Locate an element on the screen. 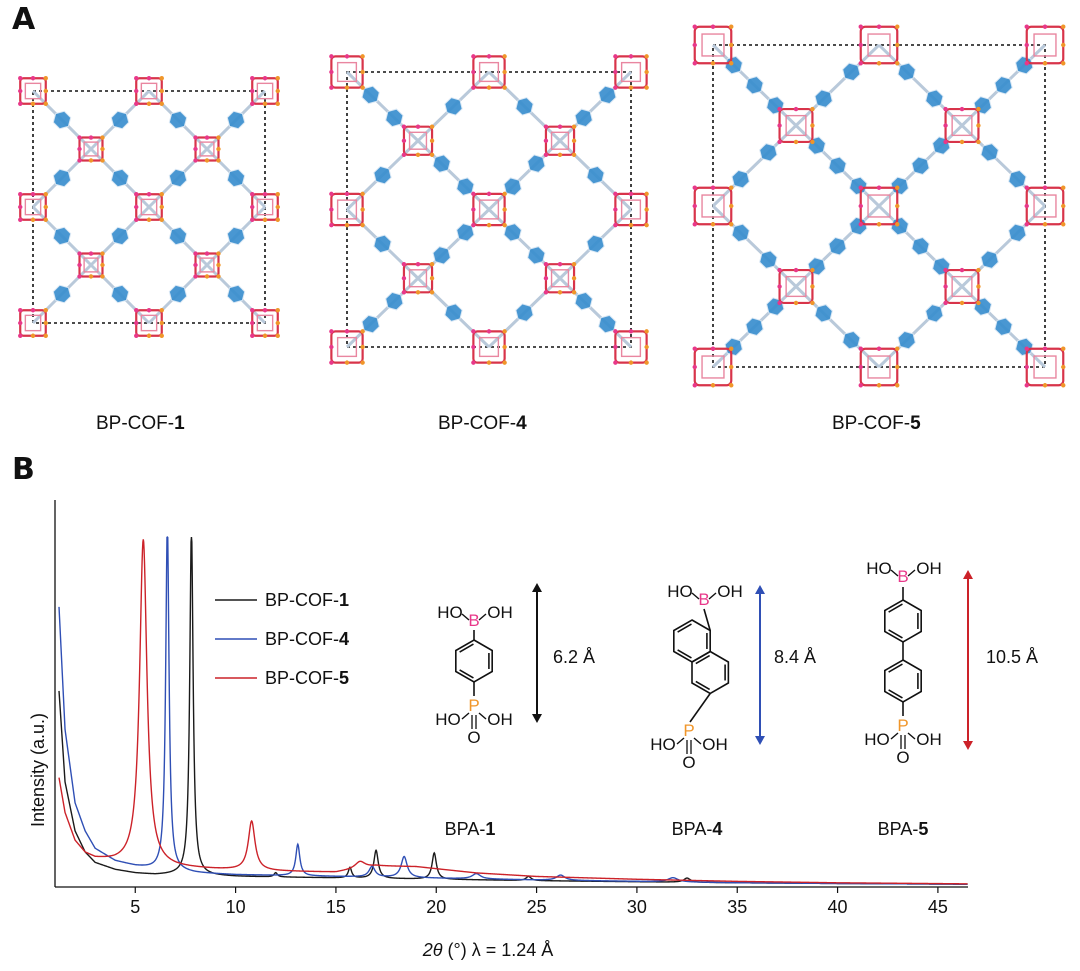 The width and height of the screenshot is (1080, 971). x-tick-label: 10 is located at coordinates (236, 907).